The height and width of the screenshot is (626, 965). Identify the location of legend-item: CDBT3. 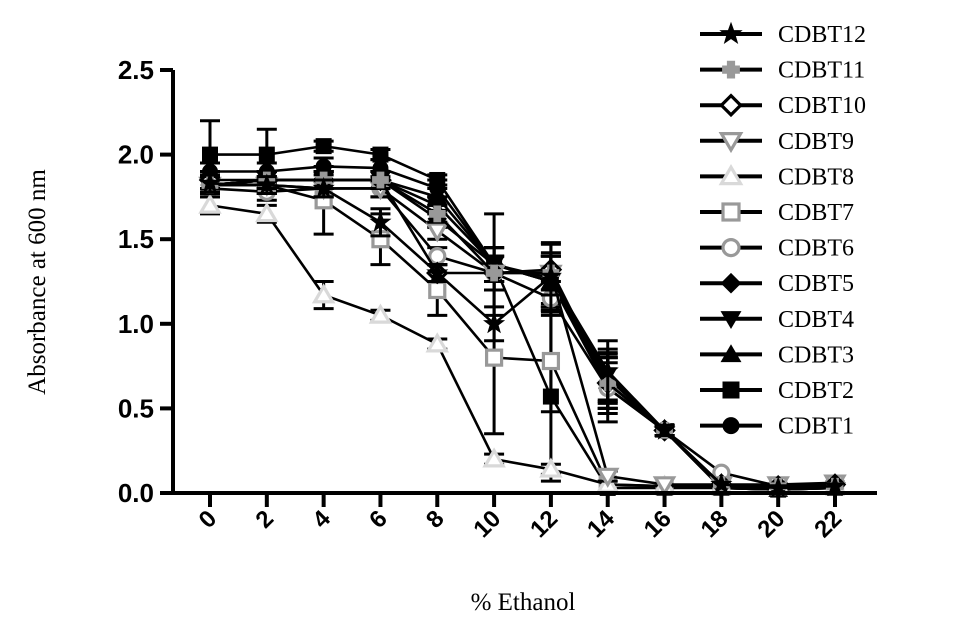
(777, 355).